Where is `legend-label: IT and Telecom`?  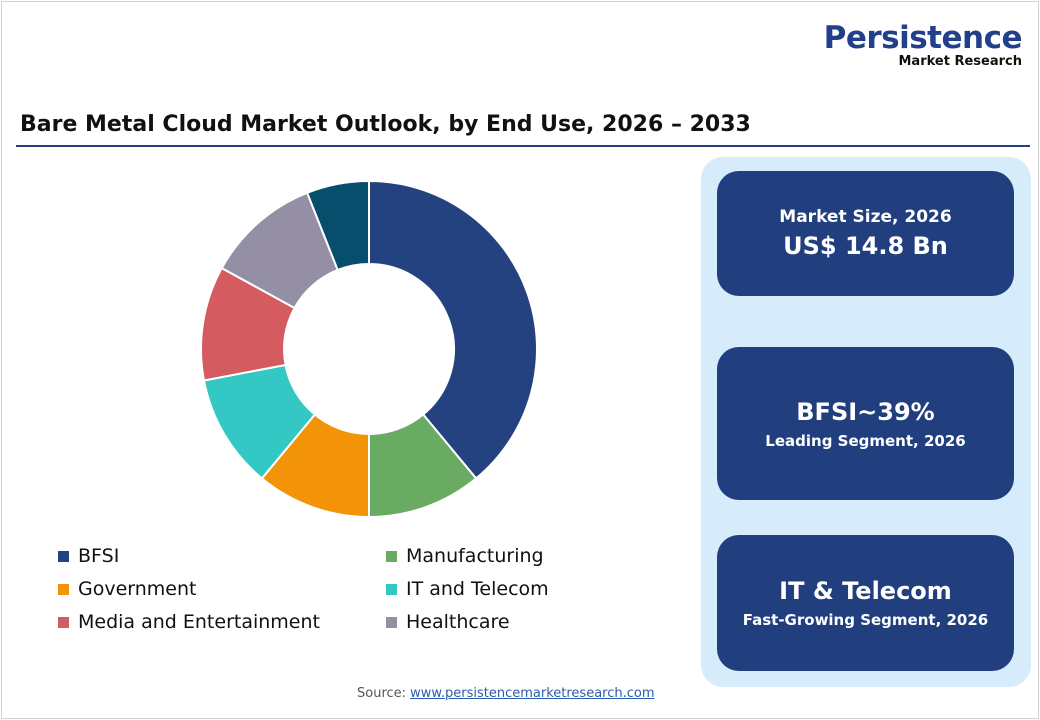
legend-label: IT and Telecom is located at coordinates (477, 589).